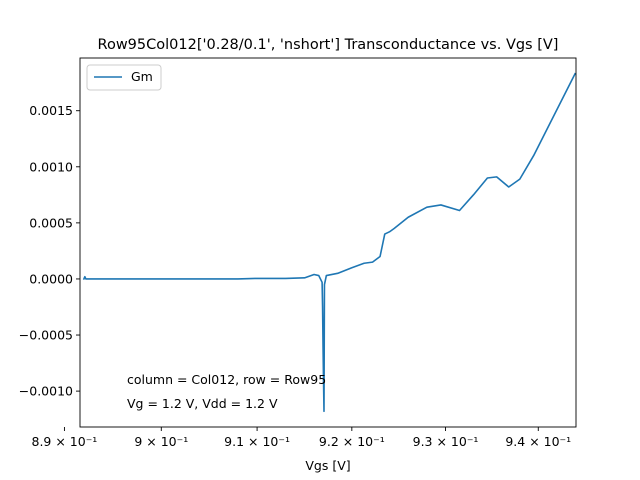 The image size is (640, 480). What do you see at coordinates (65, 441) in the screenshot?
I see `x-tick-label: 8.9 × 10⁻¹` at bounding box center [65, 441].